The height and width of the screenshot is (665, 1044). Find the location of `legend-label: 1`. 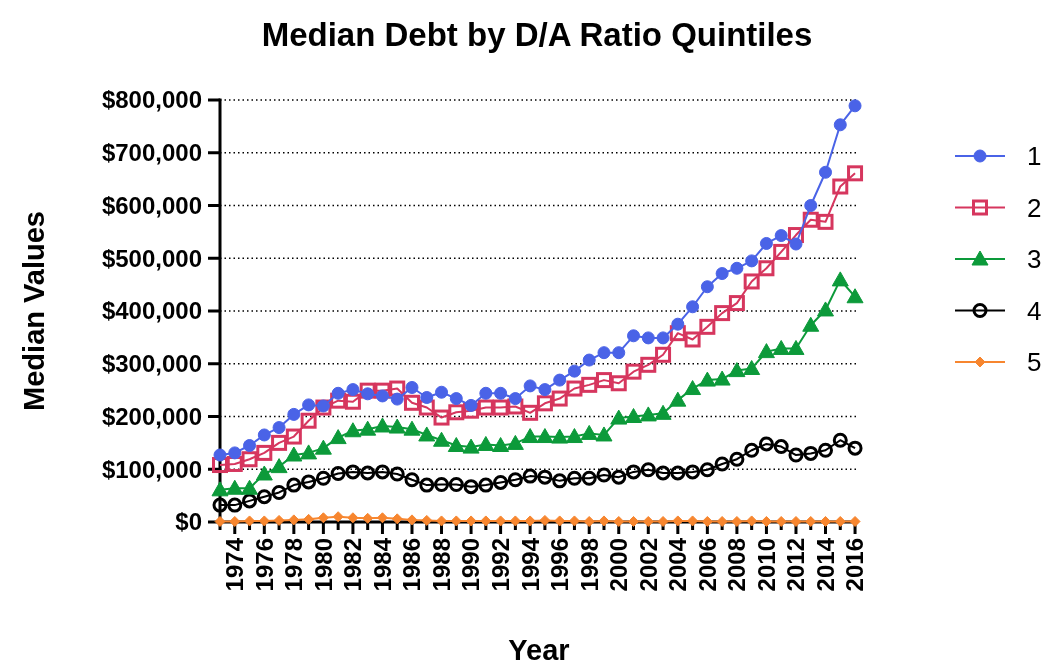

legend-label: 1 is located at coordinates (1034, 156).